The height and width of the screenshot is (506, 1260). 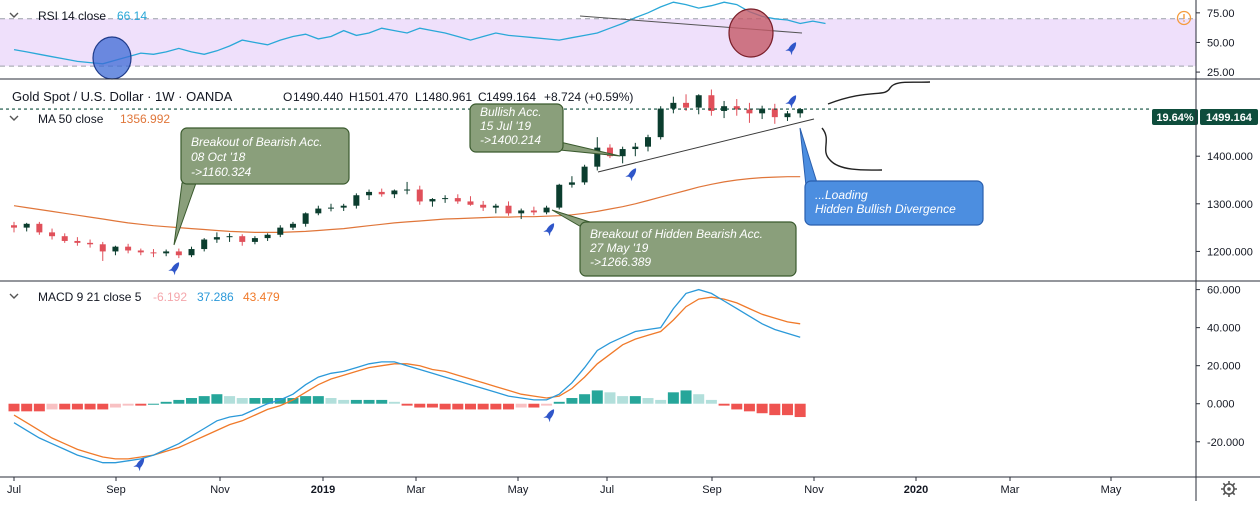 I want to click on note-breakout-hidden-line1: Breakout of Hidden Bearish Acc., so click(x=676, y=234).